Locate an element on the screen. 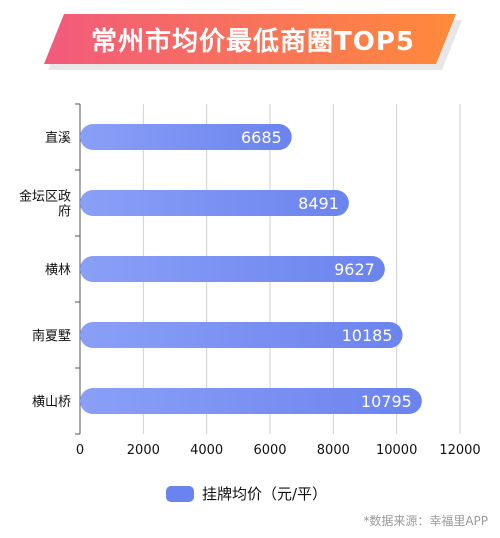  bar-value-label: 6685 is located at coordinates (261, 137).